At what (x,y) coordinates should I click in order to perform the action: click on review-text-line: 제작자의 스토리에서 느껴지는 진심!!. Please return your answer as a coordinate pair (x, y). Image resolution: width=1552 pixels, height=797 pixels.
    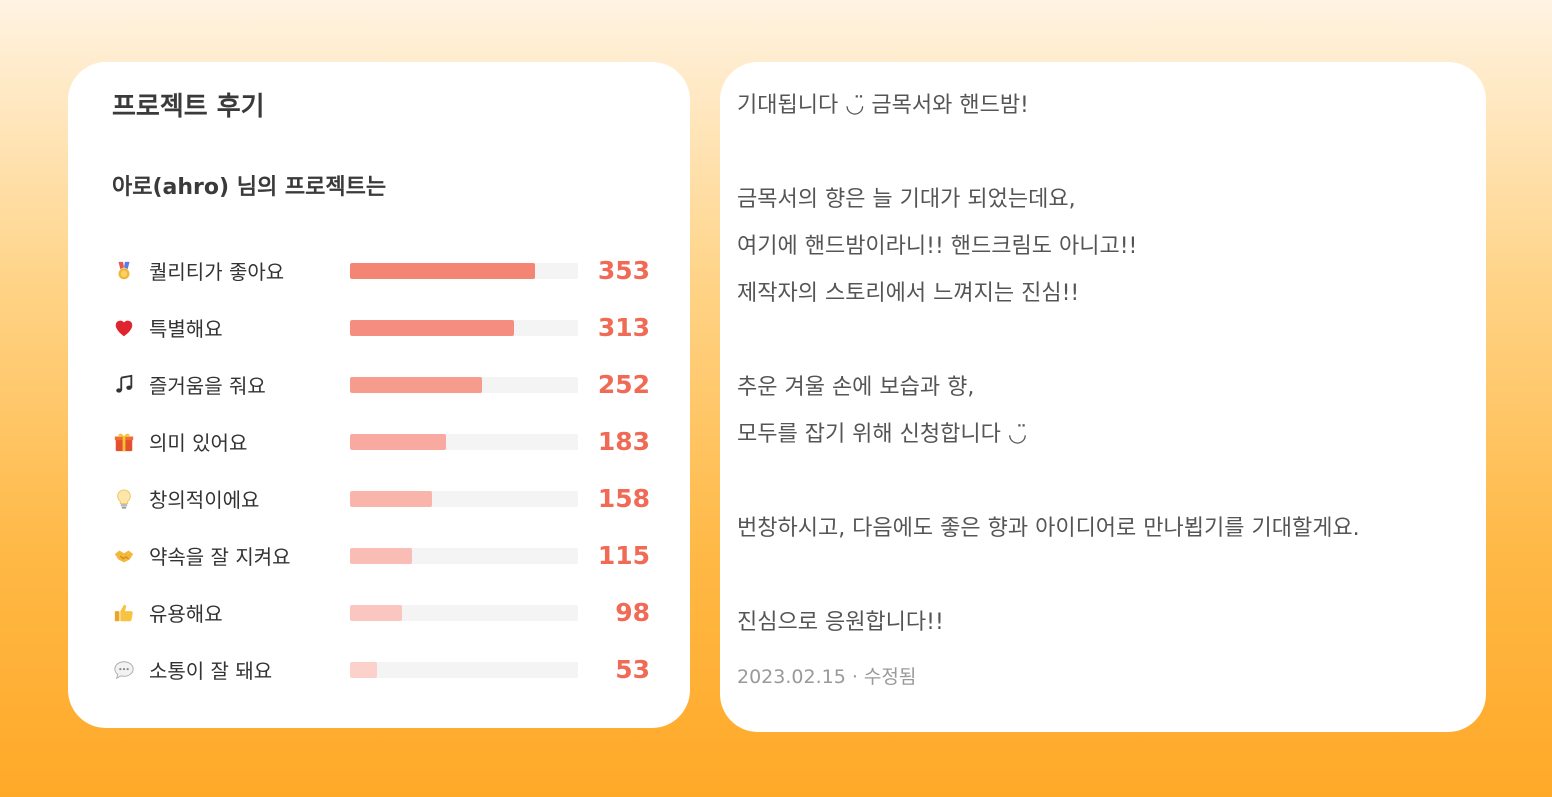
    Looking at the image, I should click on (908, 293).